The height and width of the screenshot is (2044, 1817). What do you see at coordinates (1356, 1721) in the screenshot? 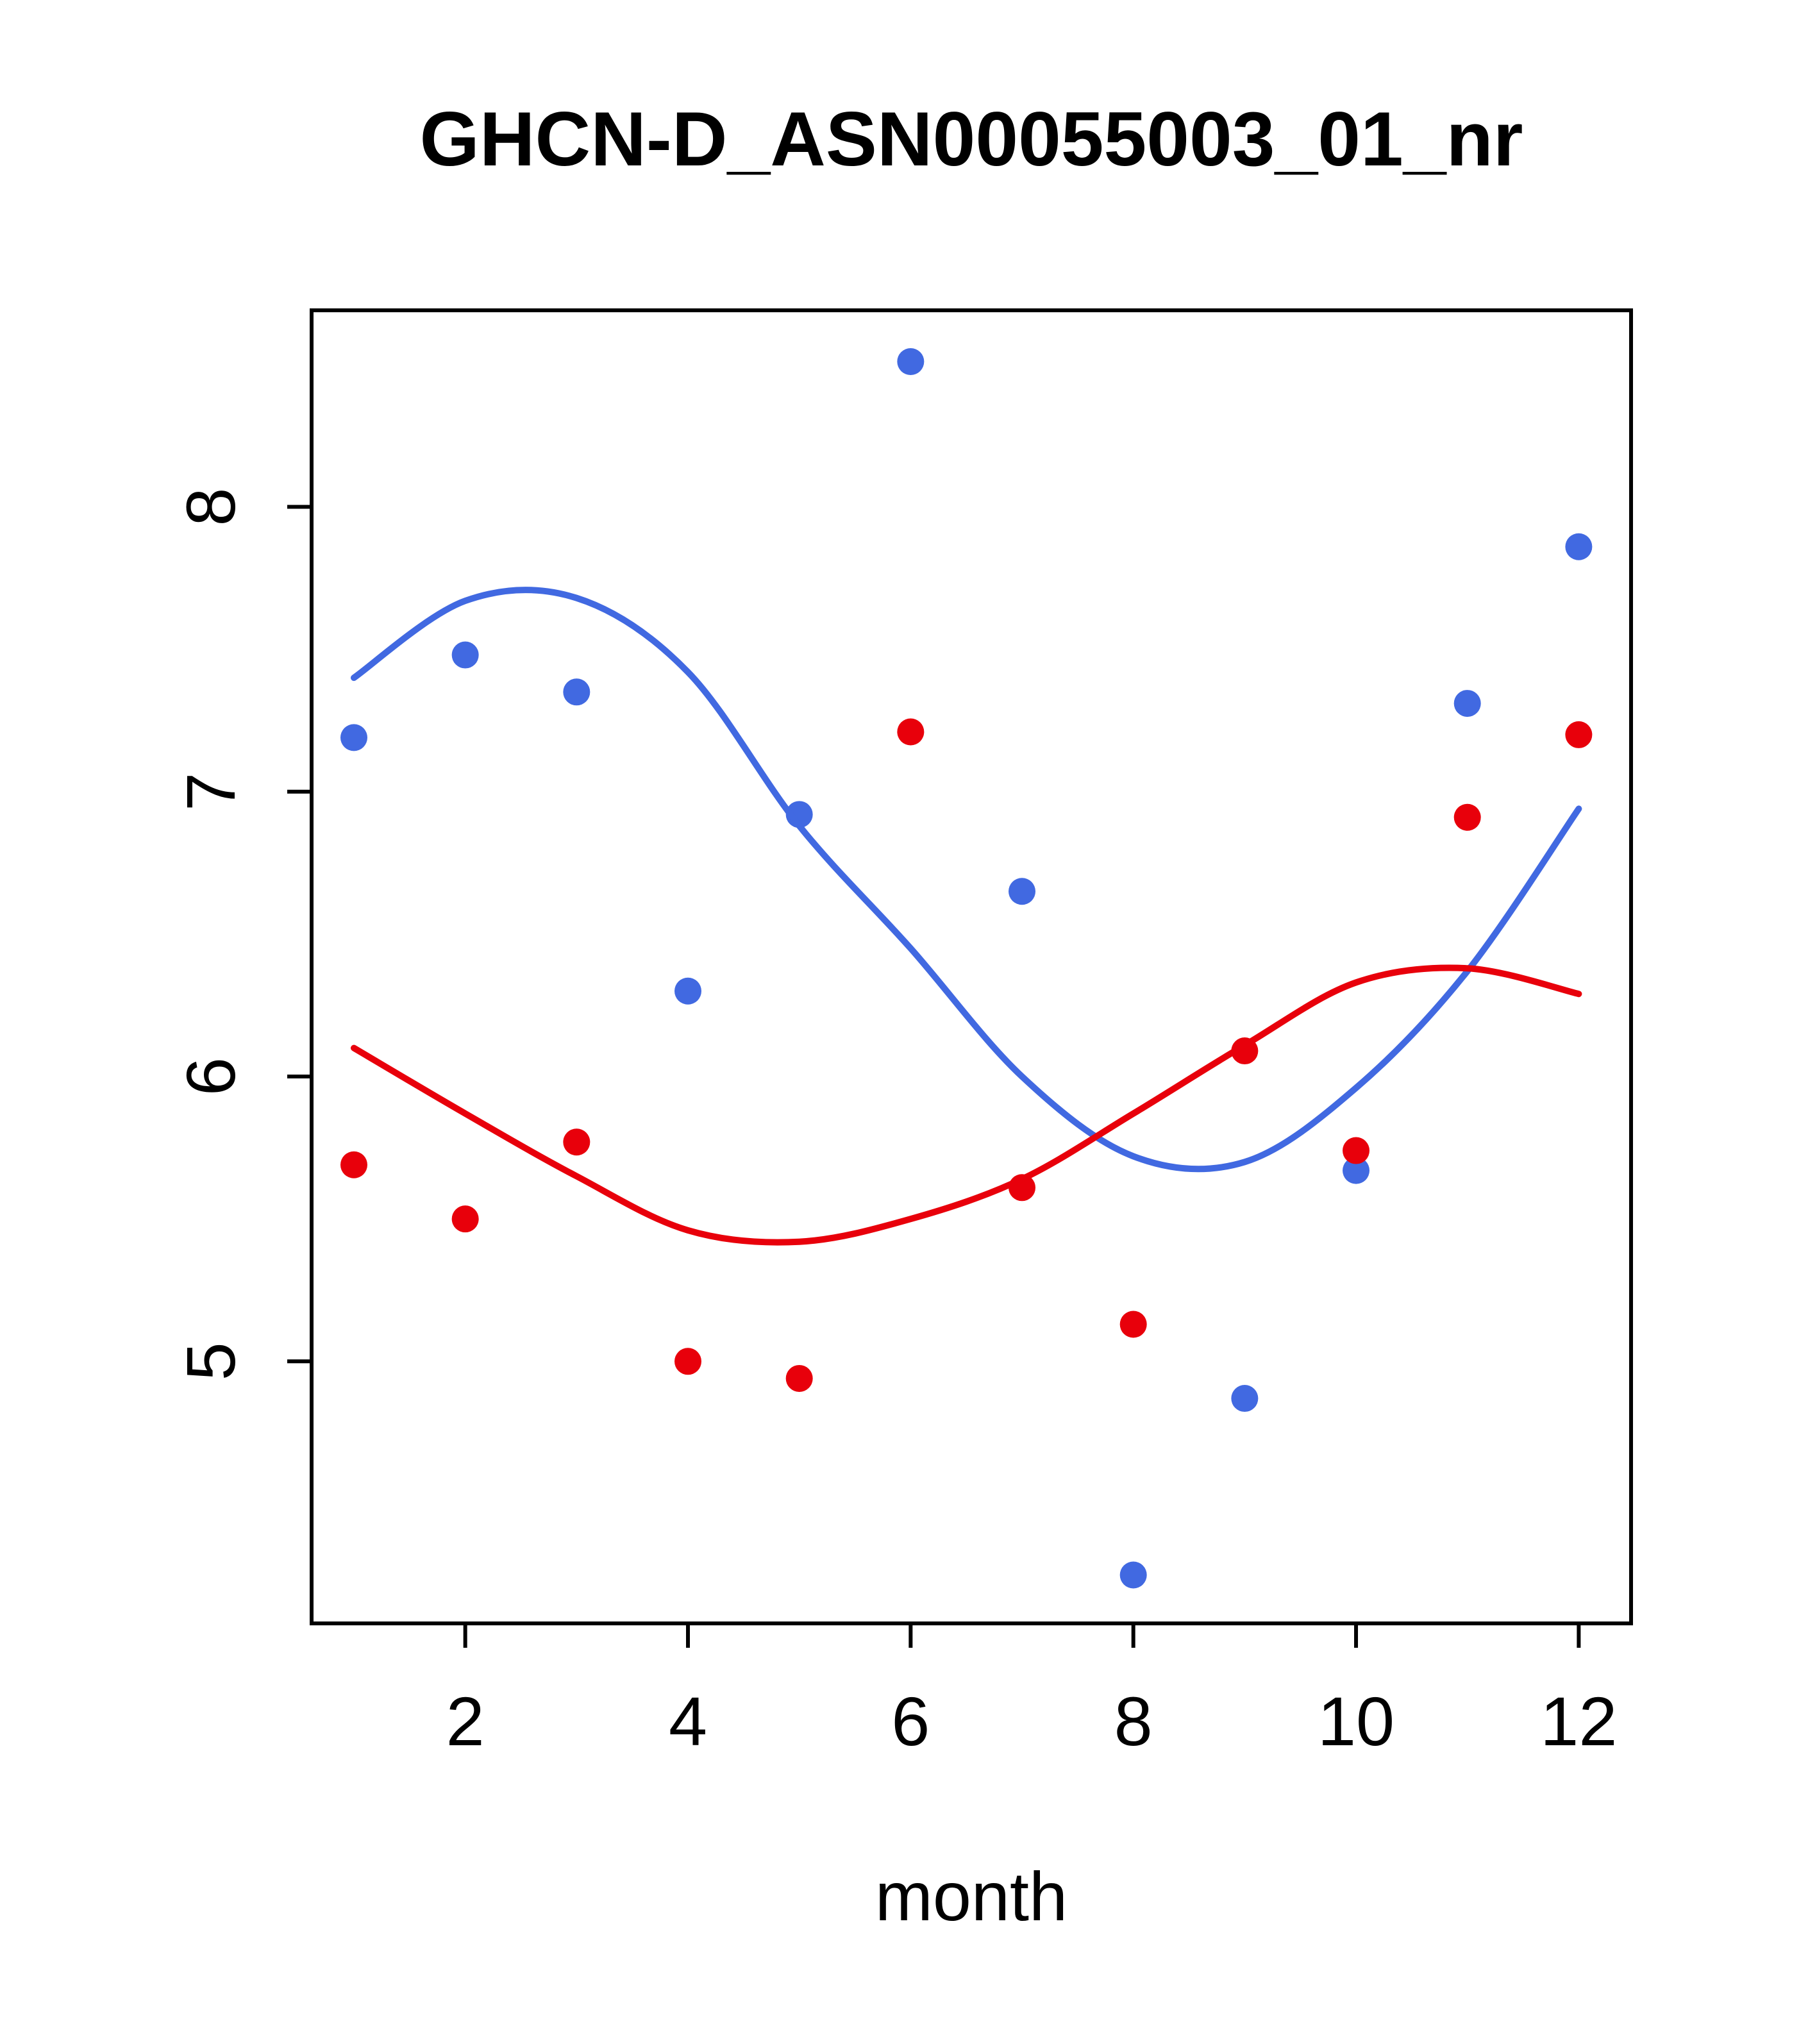
I see `x-tick-label: 10` at bounding box center [1356, 1721].